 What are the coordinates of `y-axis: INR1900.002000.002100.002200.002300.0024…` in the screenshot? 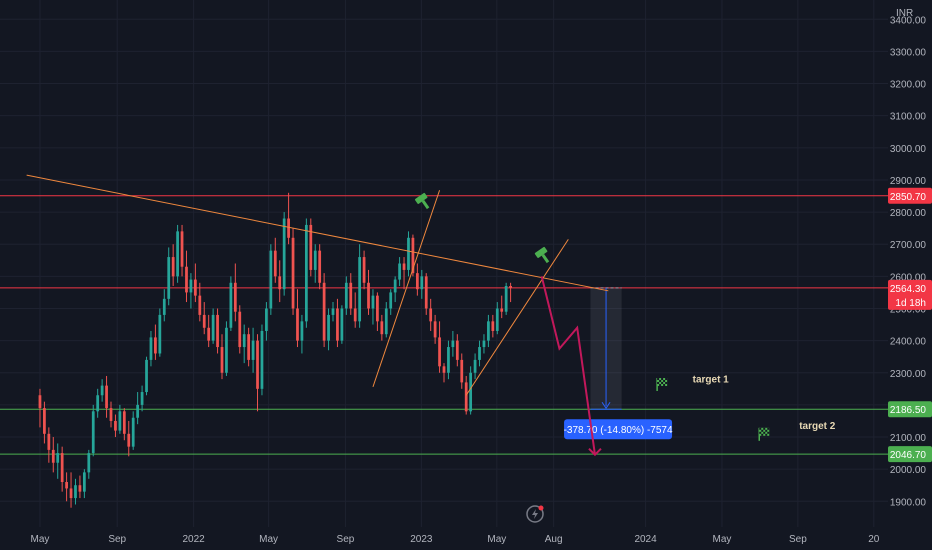 It's located at (910, 275).